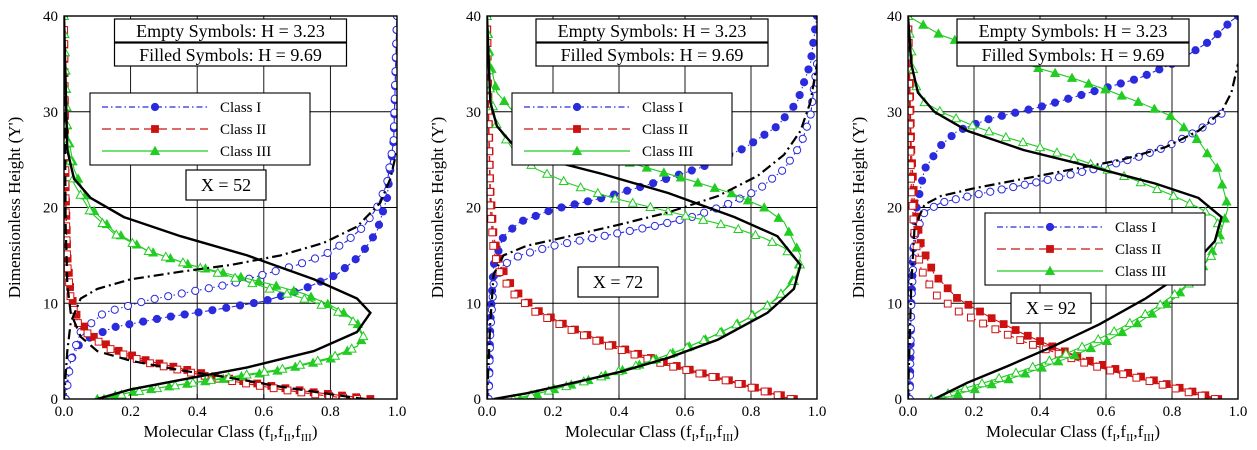 This screenshot has height=450, width=1257. I want to click on legend-entry-3: Class III, so click(1081, 272).